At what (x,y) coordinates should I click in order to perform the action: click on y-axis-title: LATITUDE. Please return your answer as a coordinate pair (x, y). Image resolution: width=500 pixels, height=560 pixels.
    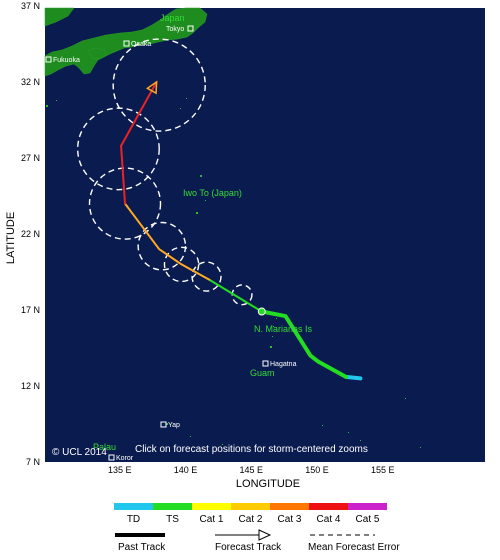
    Looking at the image, I should click on (11, 238).